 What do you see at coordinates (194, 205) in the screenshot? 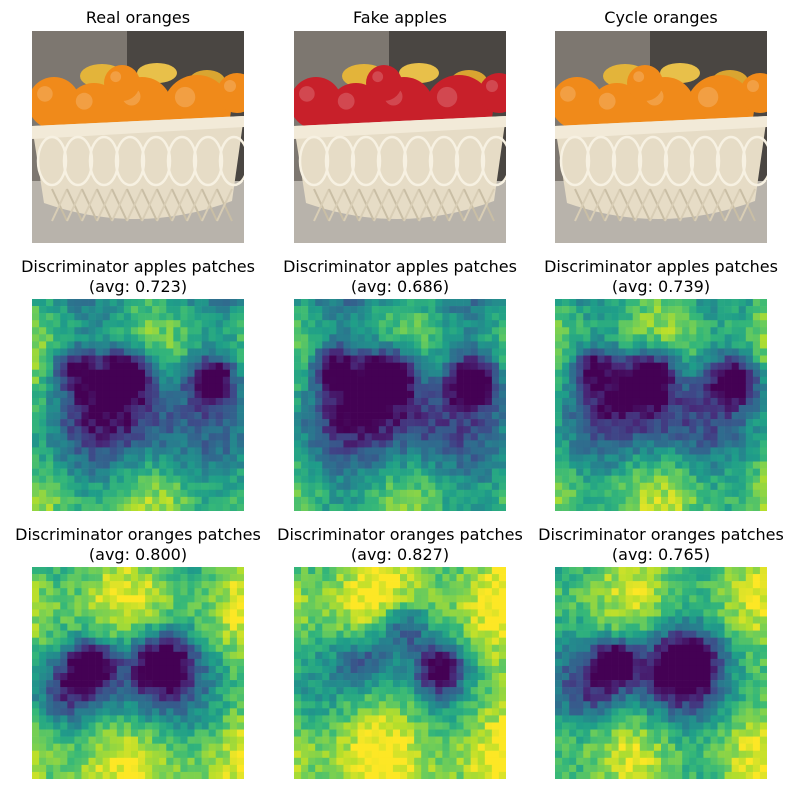
I see `basket-weave` at bounding box center [194, 205].